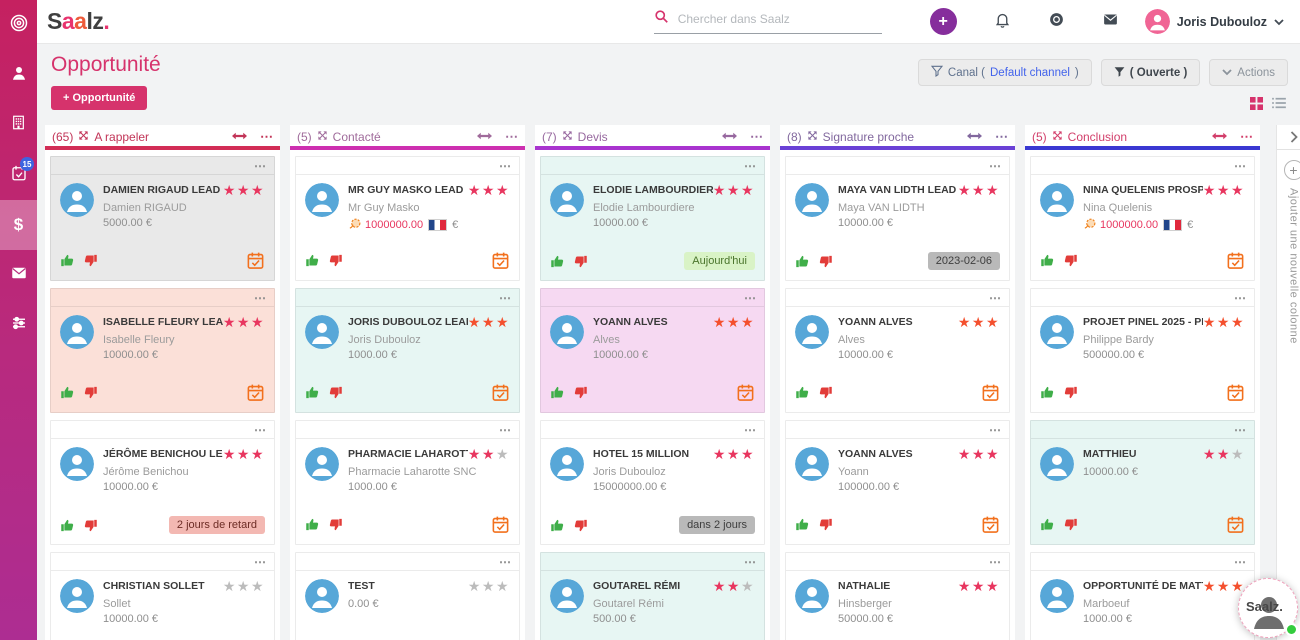 This screenshot has width=1300, height=640. Describe the element at coordinates (1279, 103) in the screenshot. I see `list-view-toggle` at that location.